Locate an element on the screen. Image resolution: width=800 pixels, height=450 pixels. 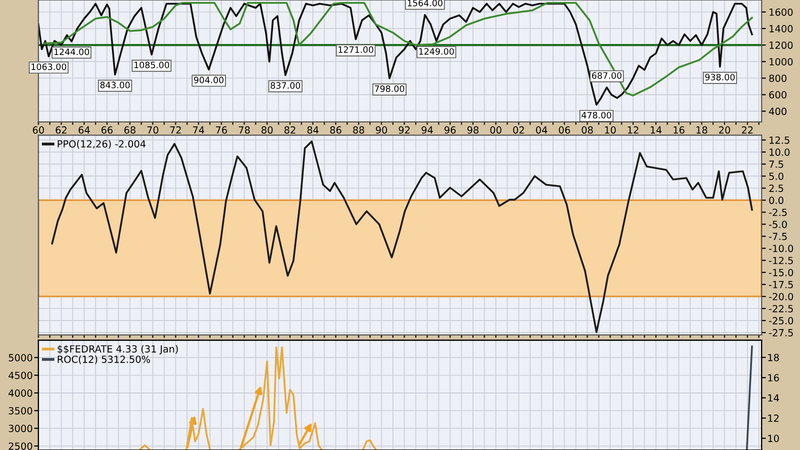
y-tick-label: 4000 is located at coordinates (20, 393).